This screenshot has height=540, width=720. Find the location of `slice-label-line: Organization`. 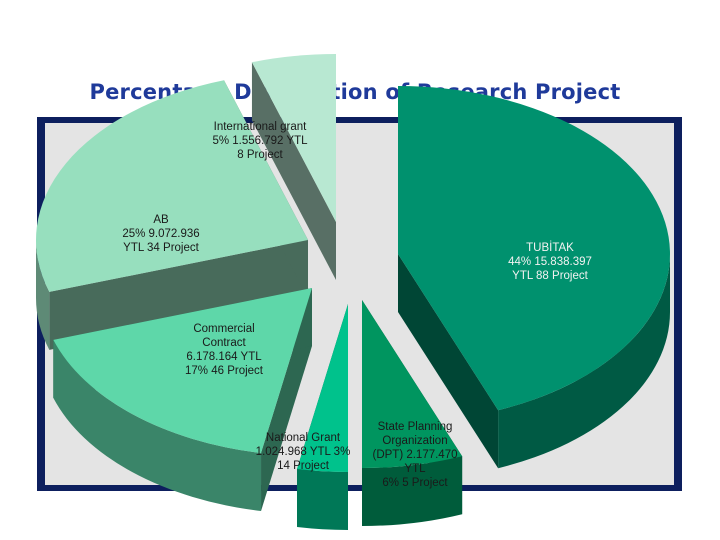

slice-label-line: Organization is located at coordinates (414, 441).